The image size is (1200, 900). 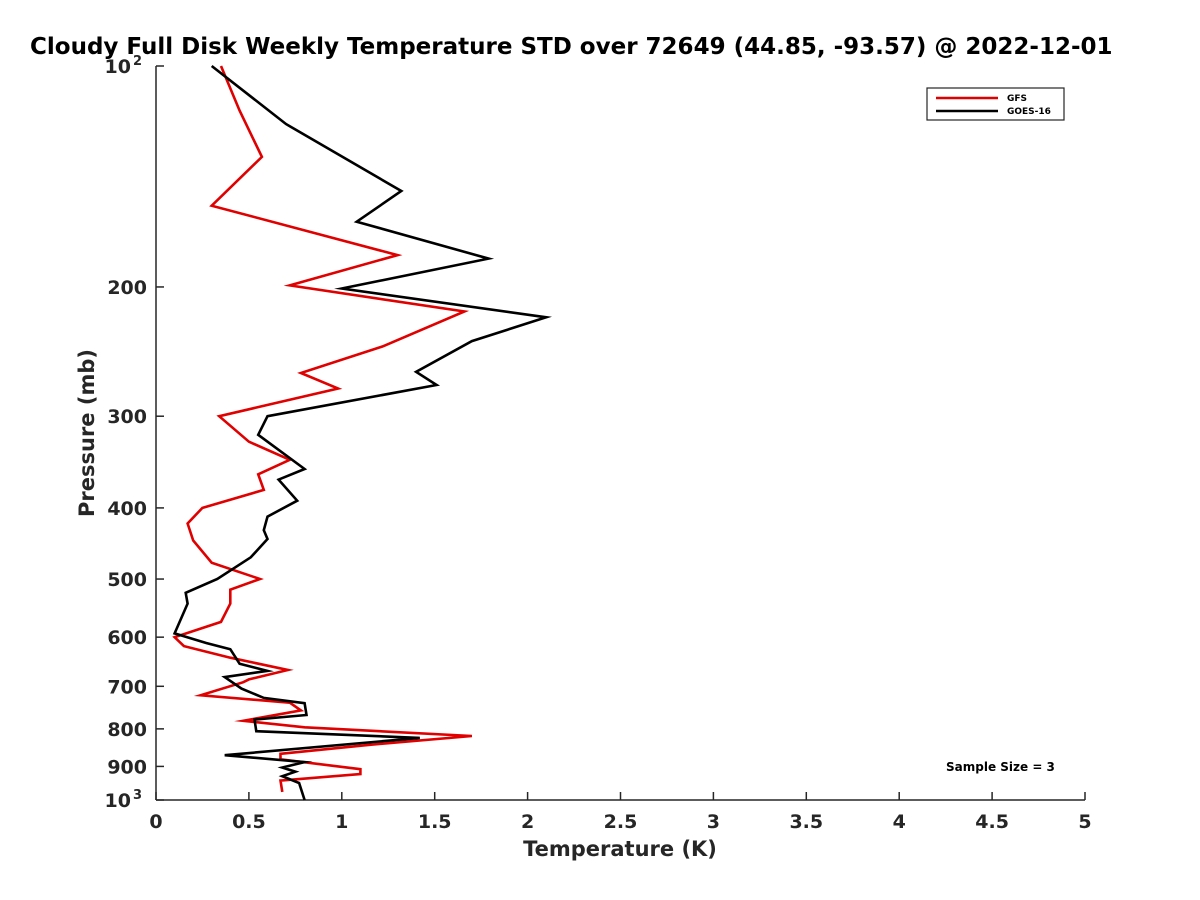 What do you see at coordinates (1000, 767) in the screenshot?
I see `sample-size-annotation: Sample Size = 3` at bounding box center [1000, 767].